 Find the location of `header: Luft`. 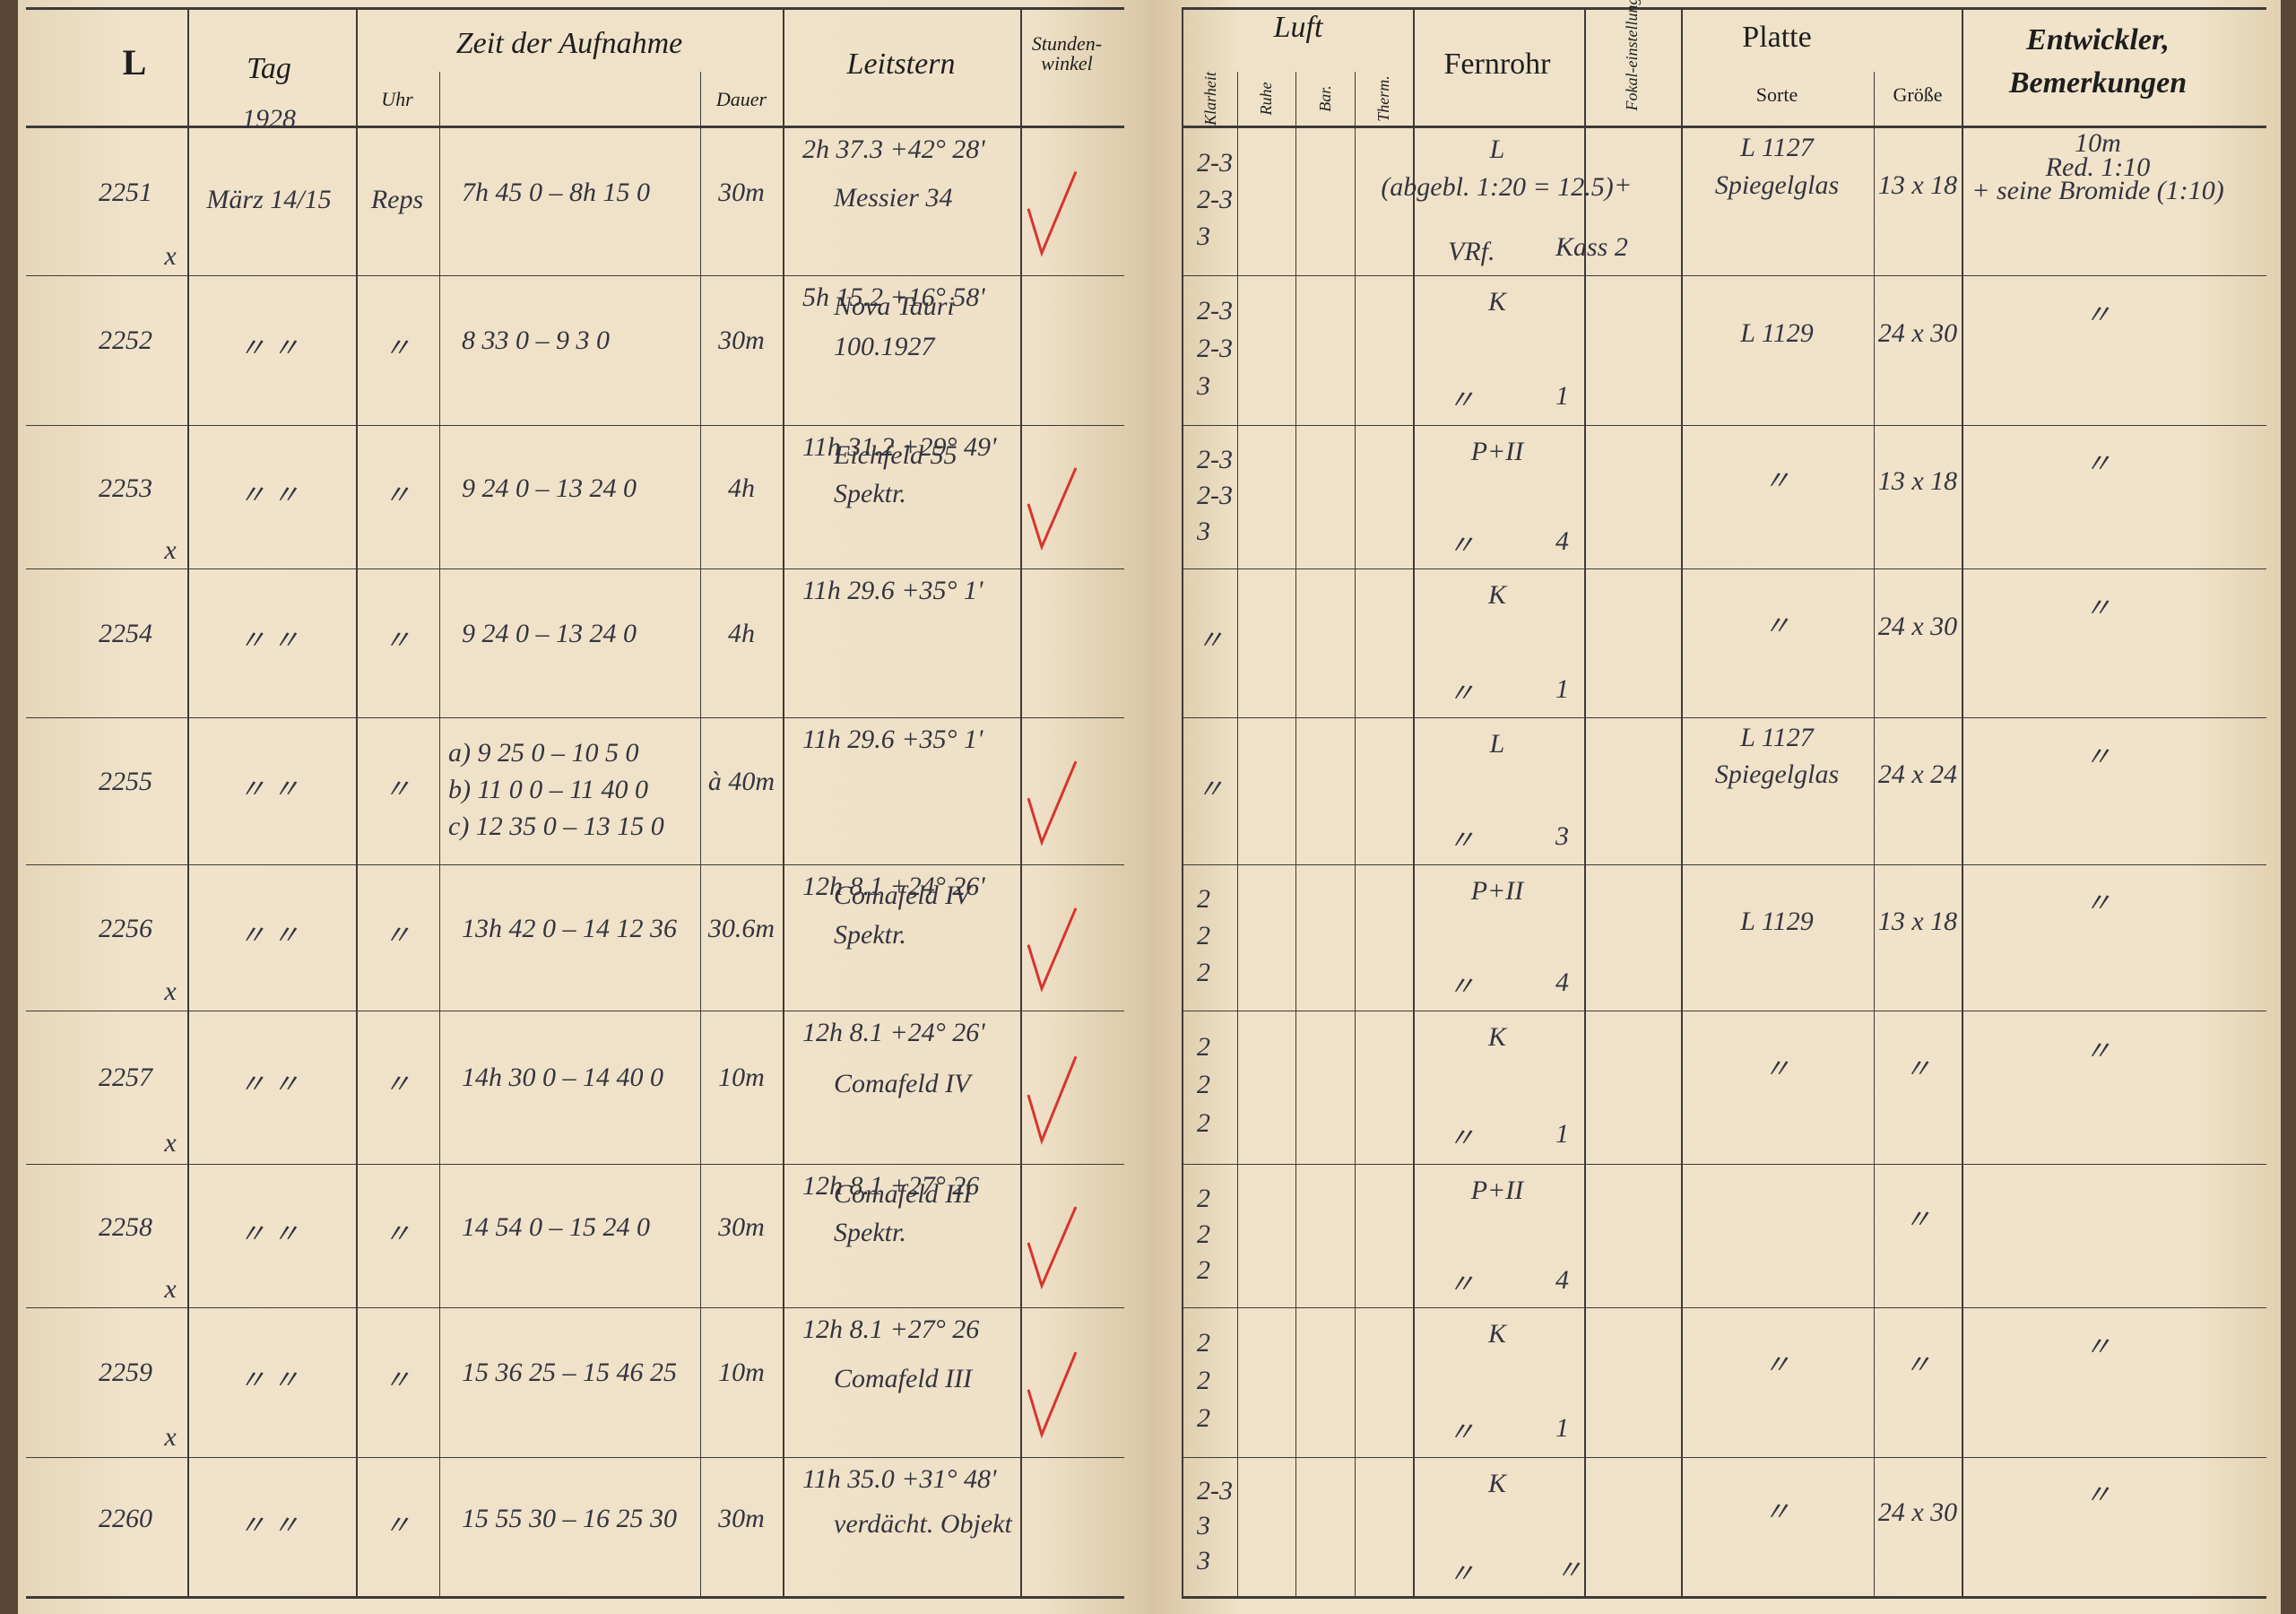

header: Luft is located at coordinates (1298, 27).